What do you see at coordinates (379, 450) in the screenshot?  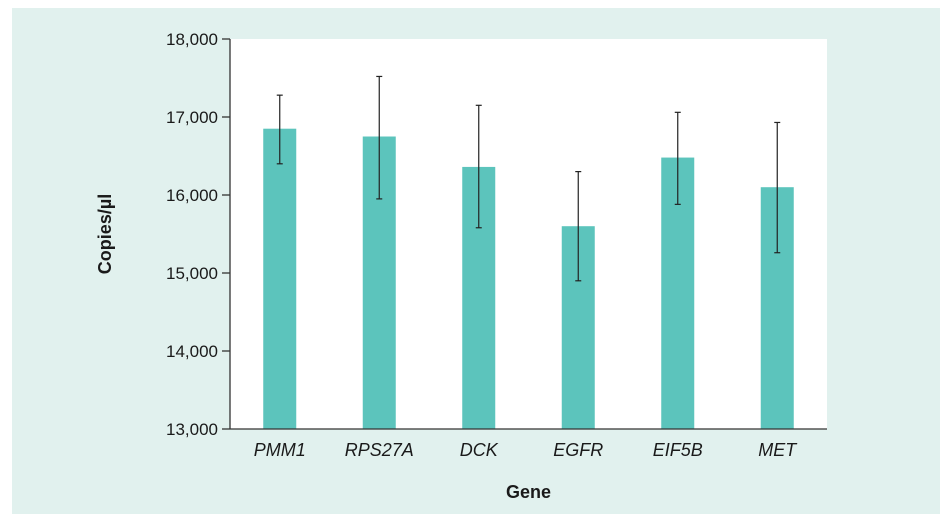 I see `x-tick-label: RPS27A` at bounding box center [379, 450].